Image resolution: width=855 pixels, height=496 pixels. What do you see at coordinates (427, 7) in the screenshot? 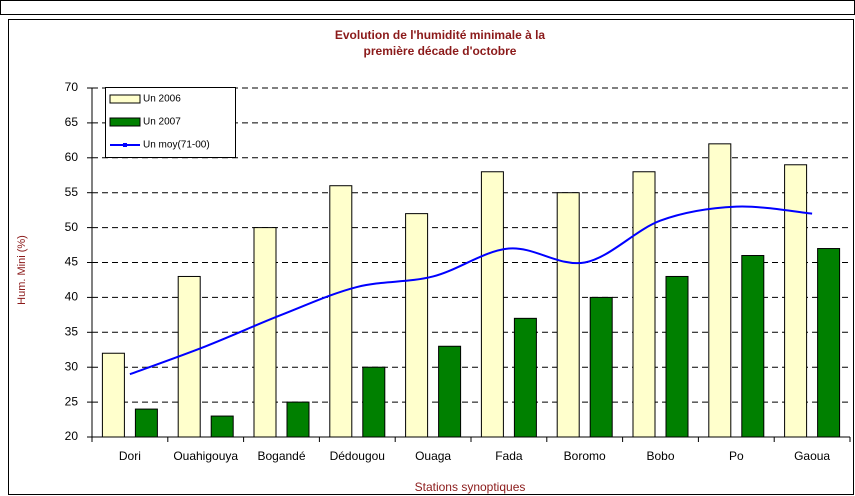
I see `top-frame` at bounding box center [427, 7].